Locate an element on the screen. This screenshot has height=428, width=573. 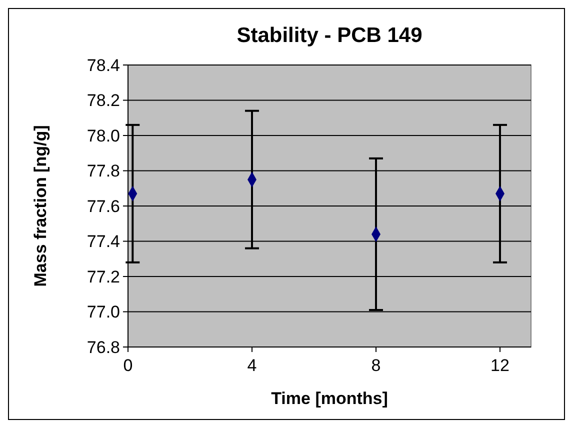
y-tick-label: 78.4 is located at coordinates (103, 65).